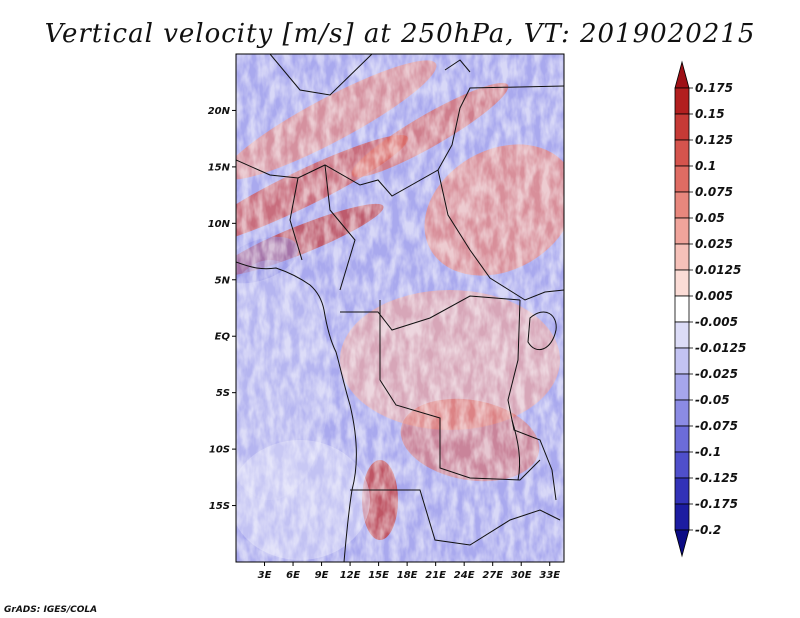 This screenshot has width=800, height=618. What do you see at coordinates (521, 575) in the screenshot?
I see `x-tick-label: 30E` at bounding box center [521, 575].